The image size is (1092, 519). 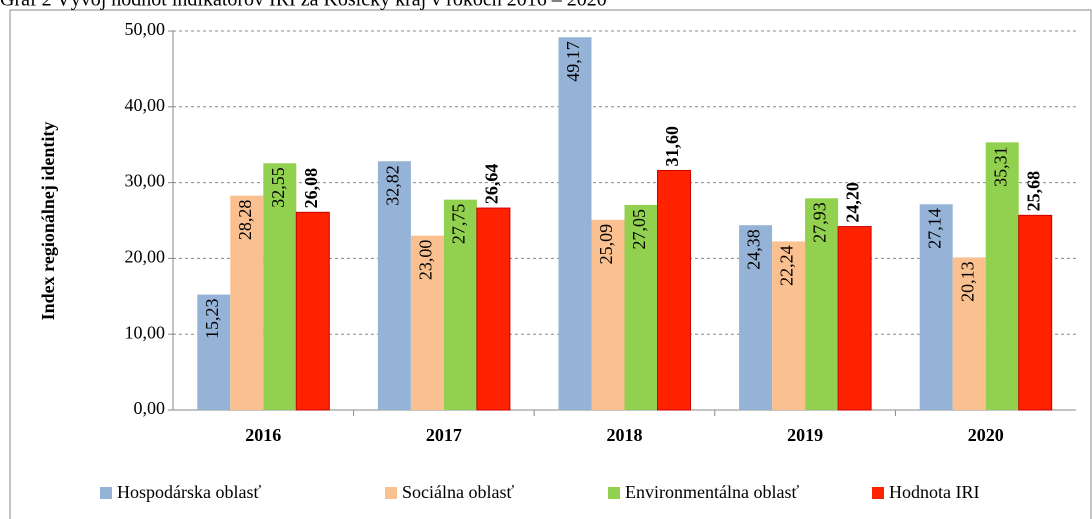 What do you see at coordinates (625, 435) in the screenshot?
I see `x-tick-label: 2018` at bounding box center [625, 435].